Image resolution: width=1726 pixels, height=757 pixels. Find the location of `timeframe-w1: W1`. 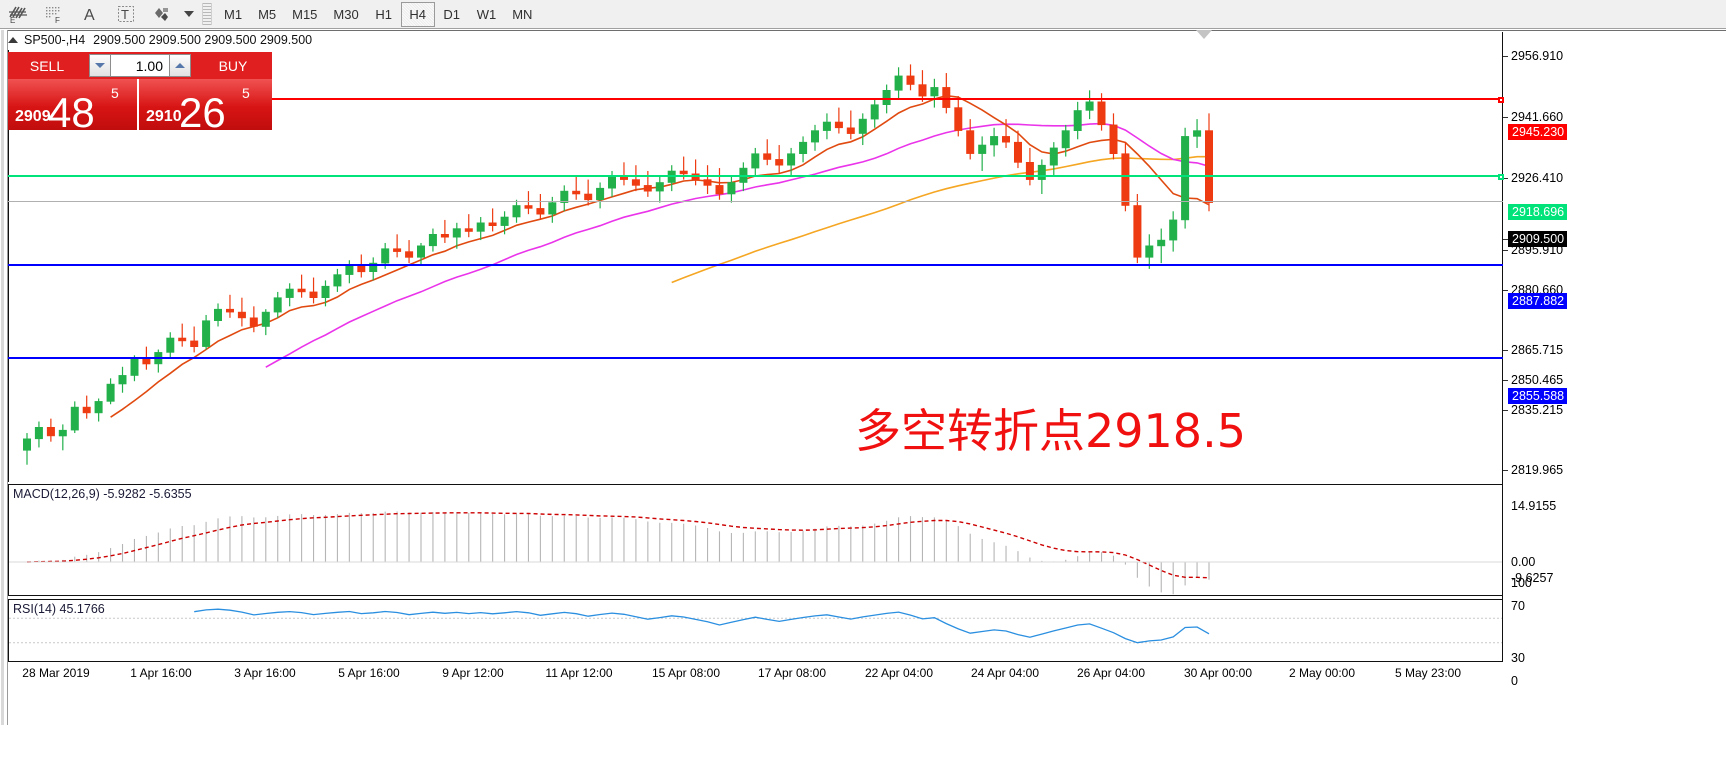

timeframe-w1: W1 is located at coordinates (486, 14).